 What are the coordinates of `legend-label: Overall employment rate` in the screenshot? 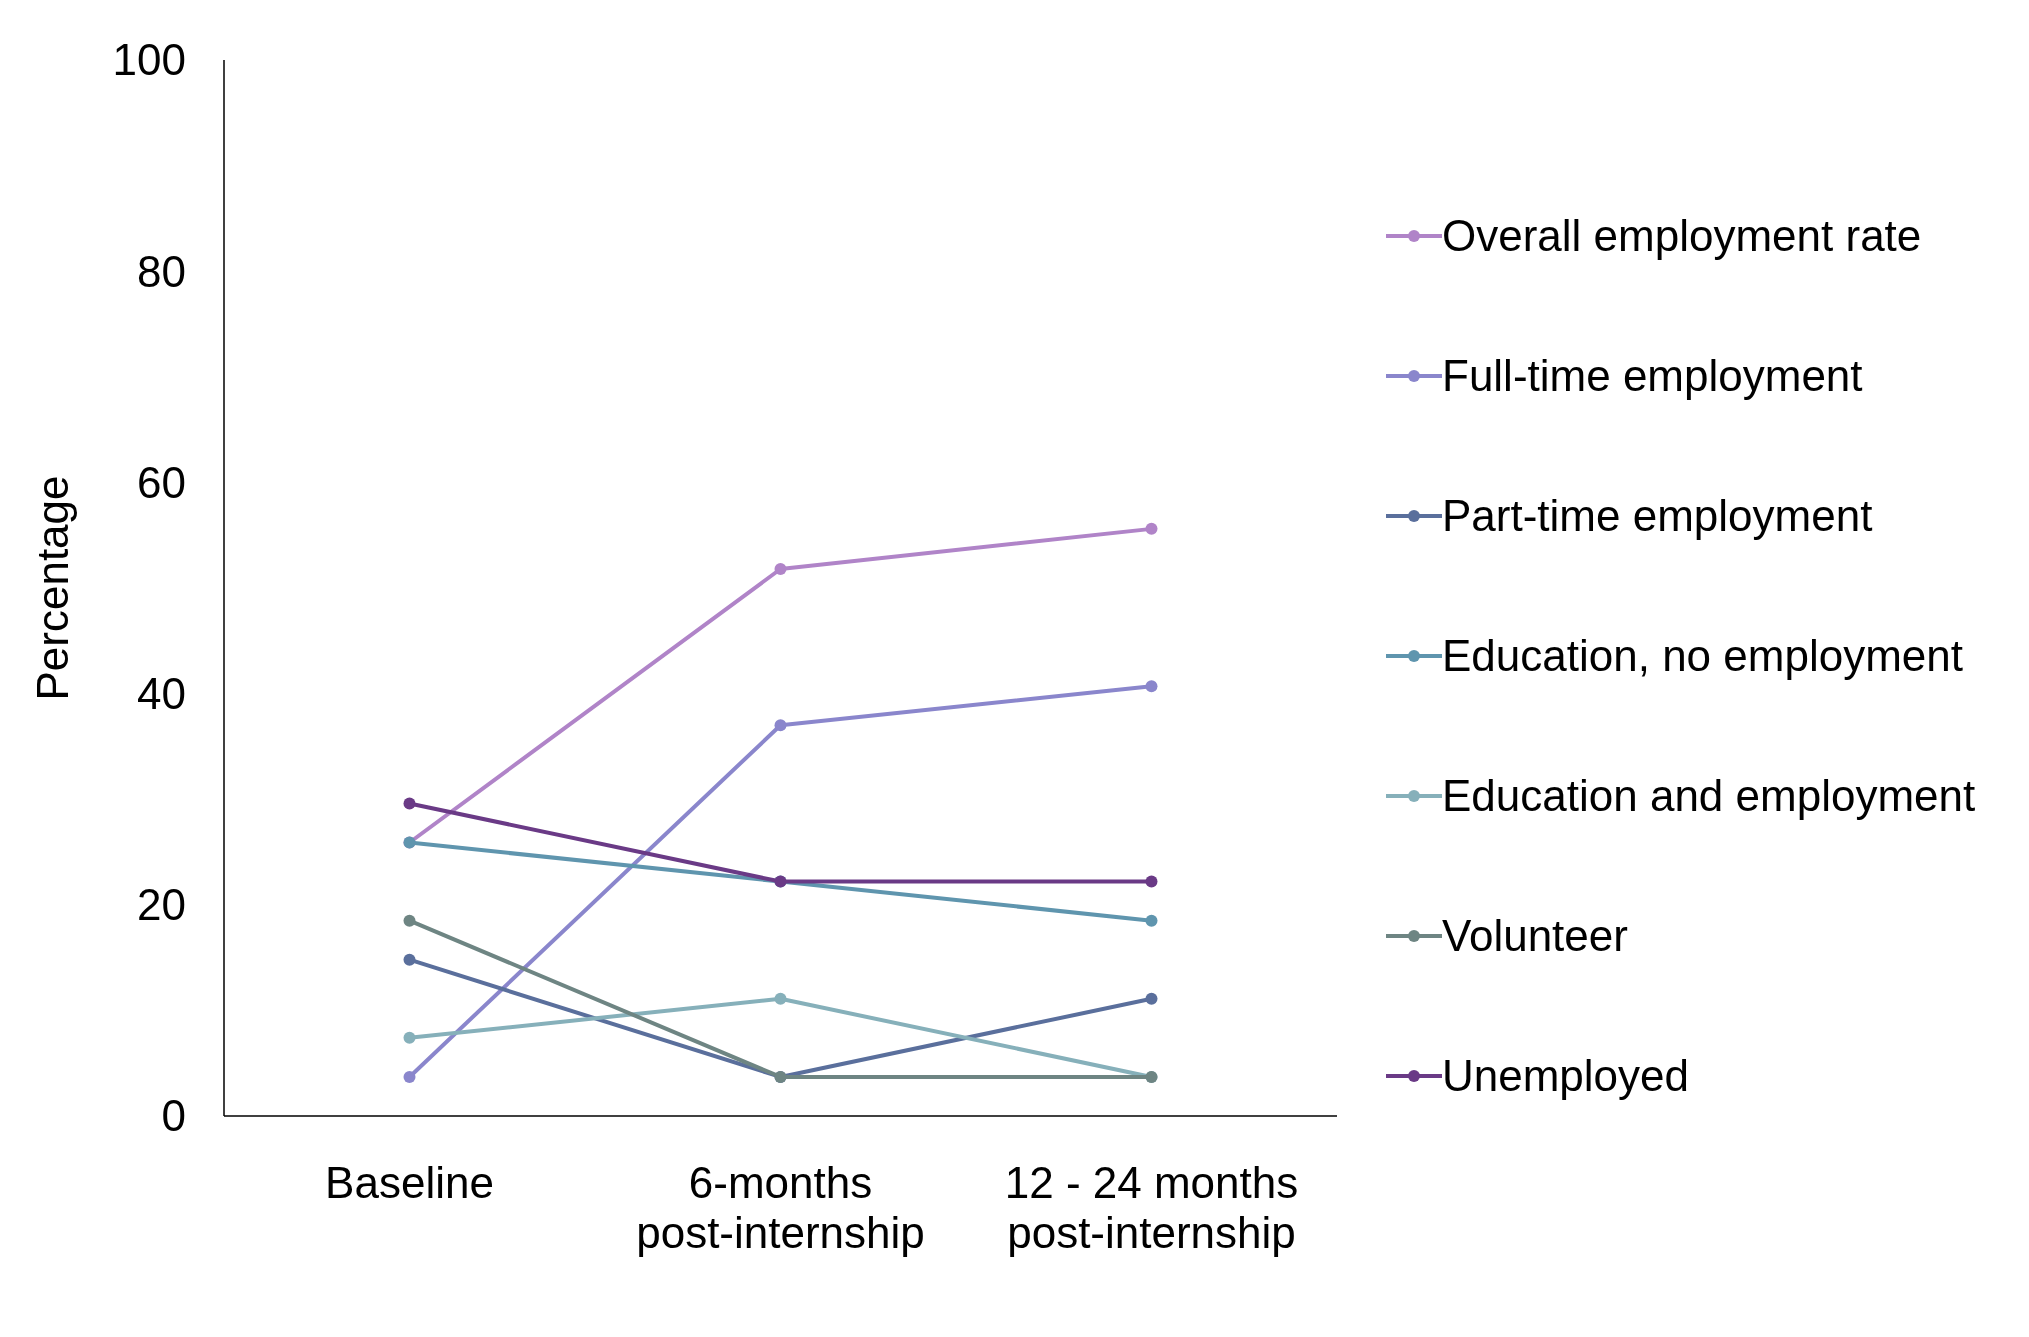 It's located at (1682, 236).